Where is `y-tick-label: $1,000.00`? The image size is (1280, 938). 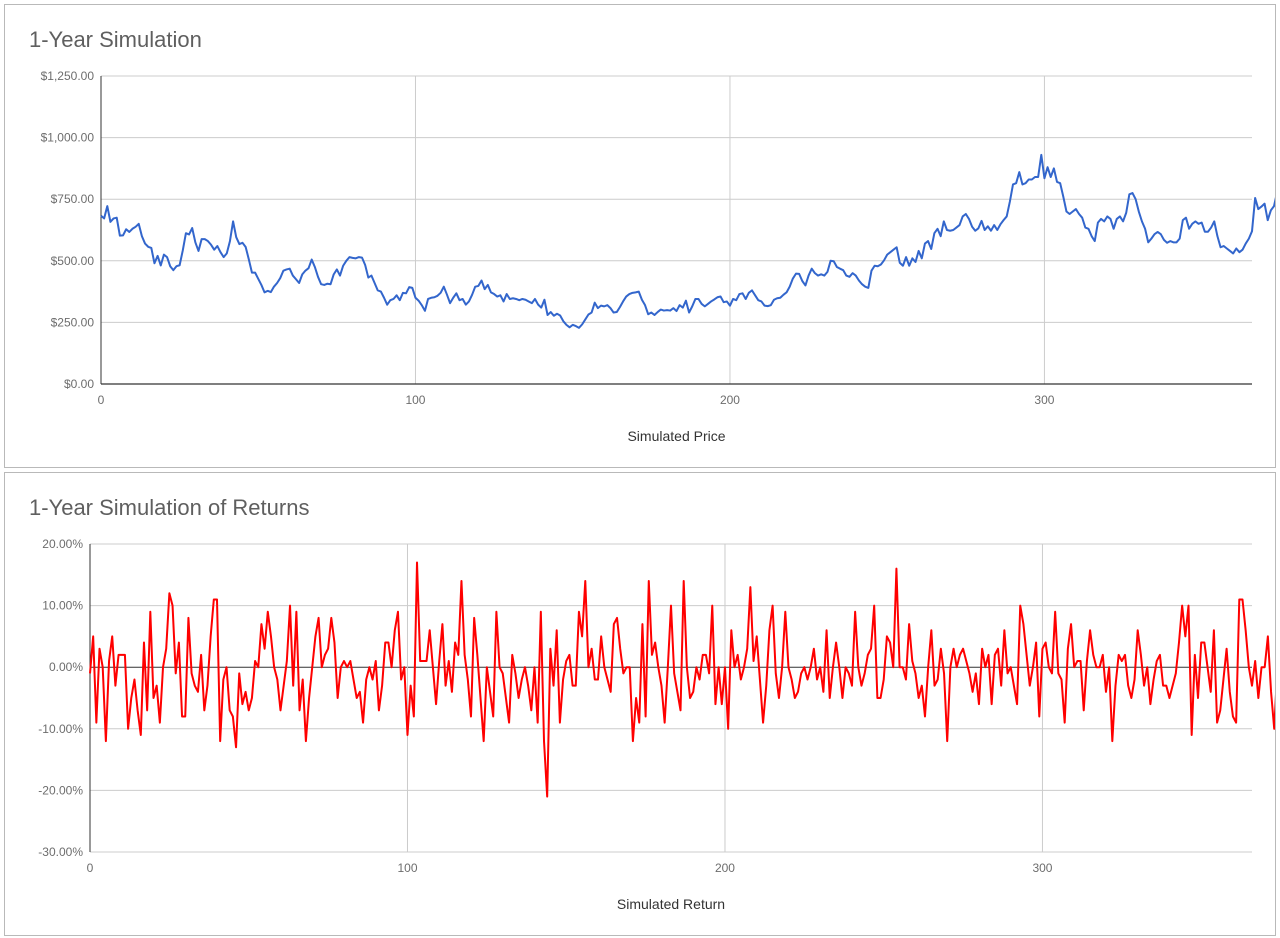
y-tick-label: $1,000.00 is located at coordinates (68, 138).